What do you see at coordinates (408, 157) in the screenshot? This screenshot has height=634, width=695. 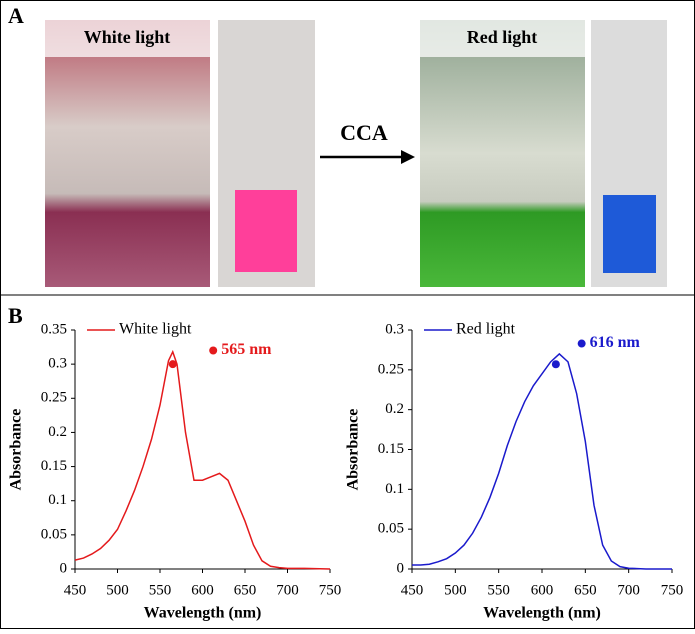 I see `arrow-head` at bounding box center [408, 157].